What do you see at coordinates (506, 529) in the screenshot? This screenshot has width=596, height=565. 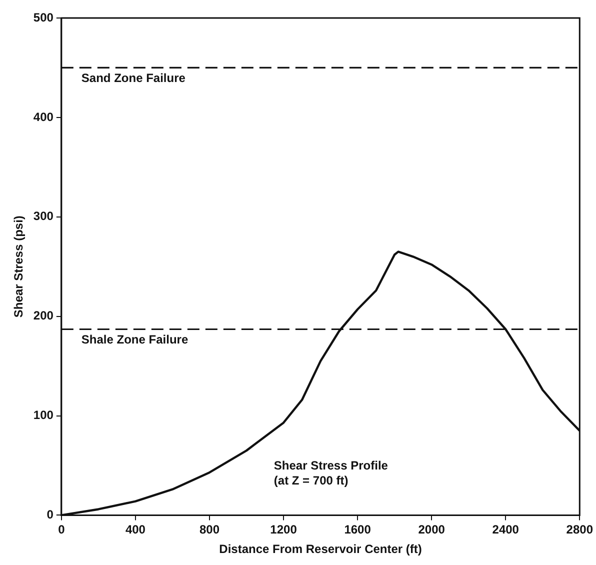 I see `x-tick-label: 2400` at bounding box center [506, 529].